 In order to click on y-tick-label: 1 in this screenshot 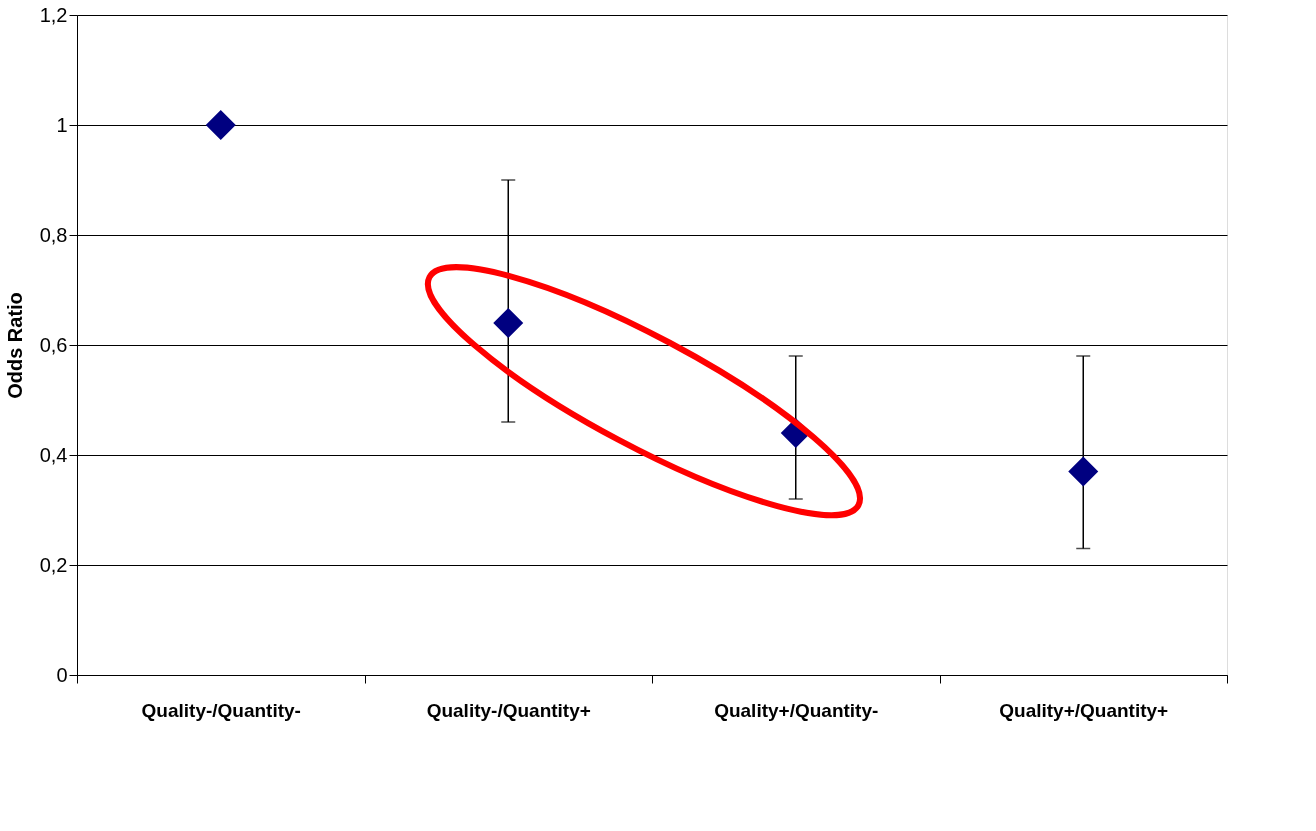, I will do `click(62, 124)`.